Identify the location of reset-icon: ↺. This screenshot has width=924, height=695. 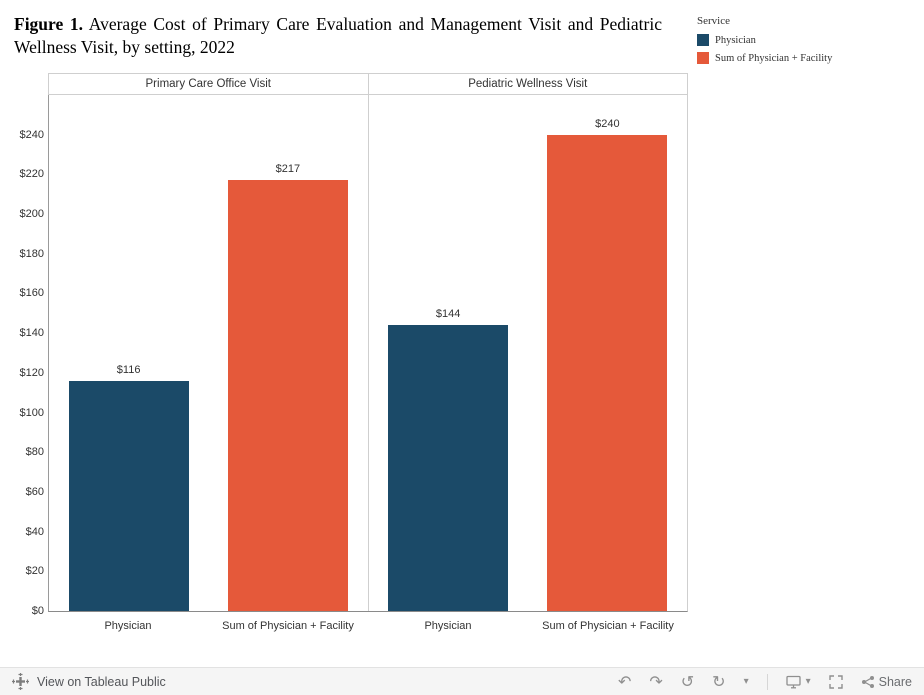
(687, 681).